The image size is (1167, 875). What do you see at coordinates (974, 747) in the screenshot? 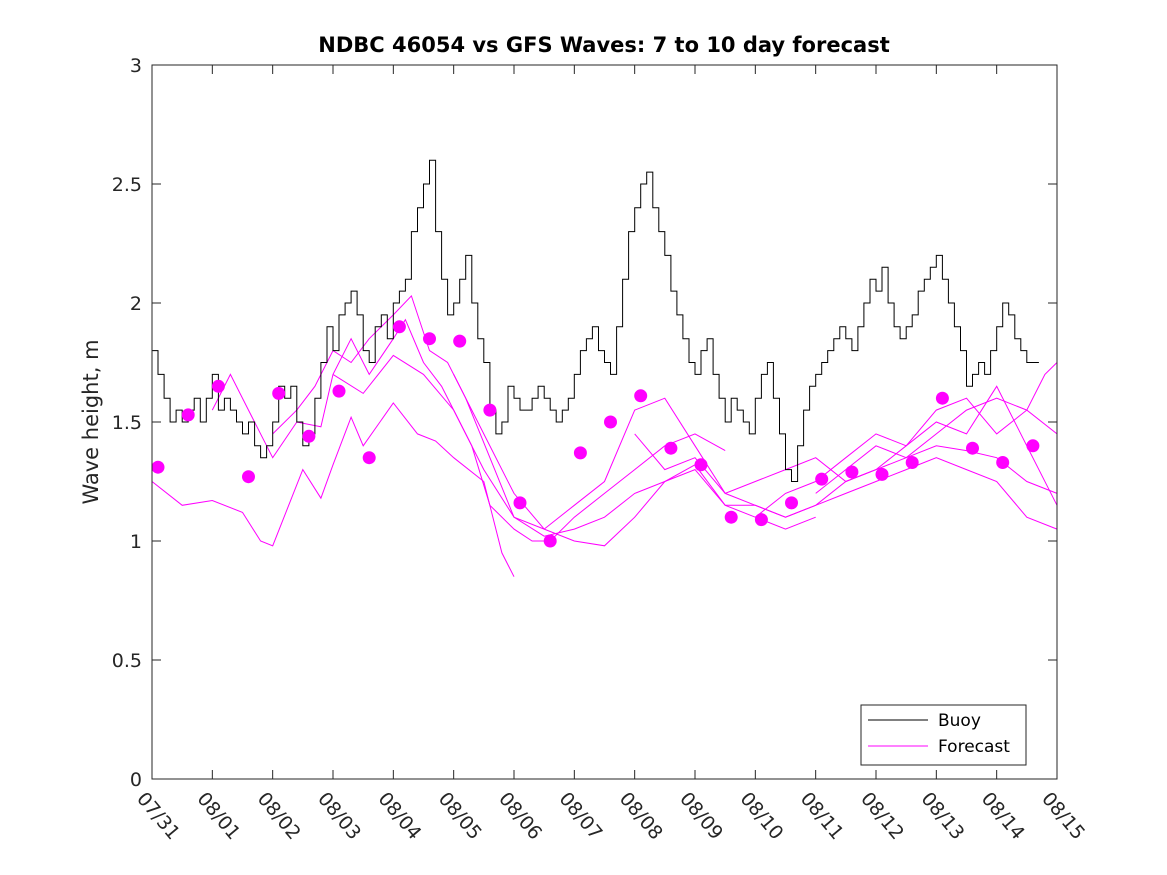
I see `legend-forecast-label: Forecast` at bounding box center [974, 747].